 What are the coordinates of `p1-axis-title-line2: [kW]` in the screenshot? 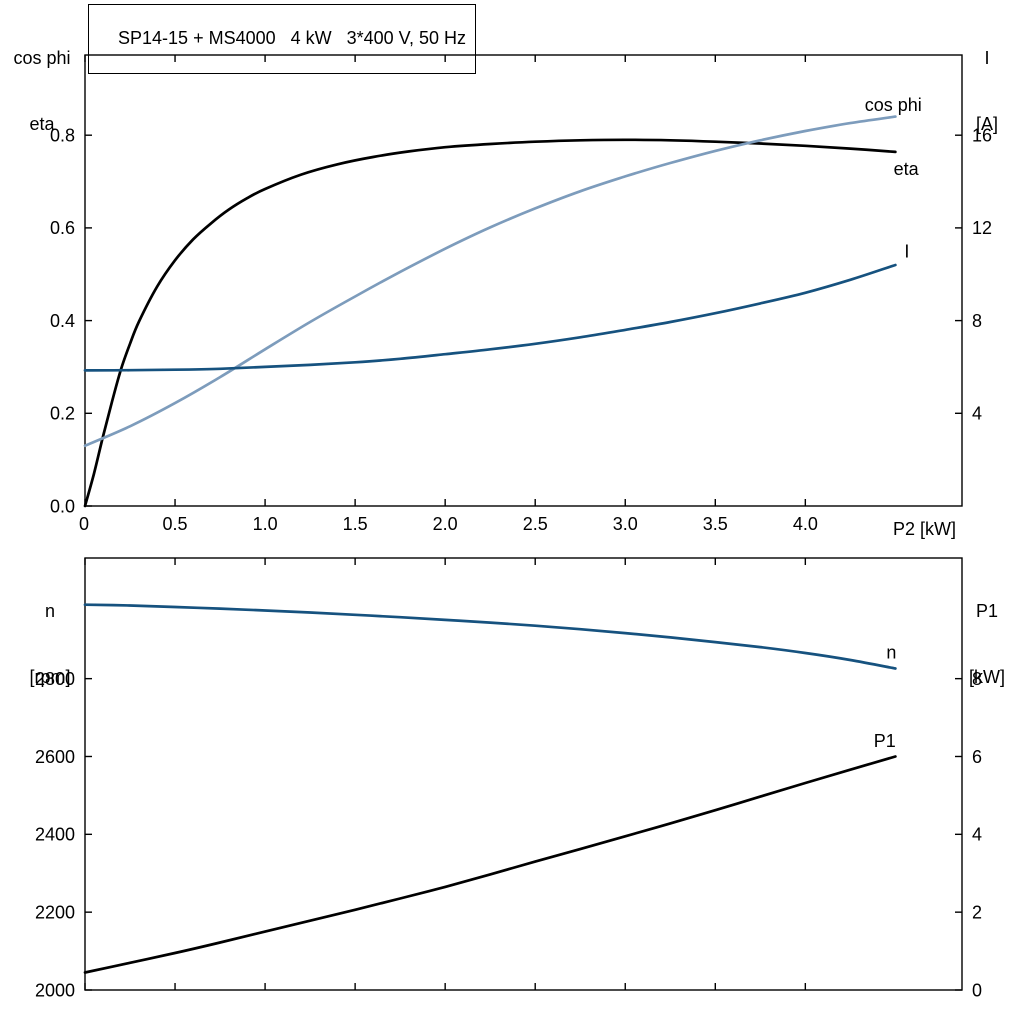 It's located at (987, 677).